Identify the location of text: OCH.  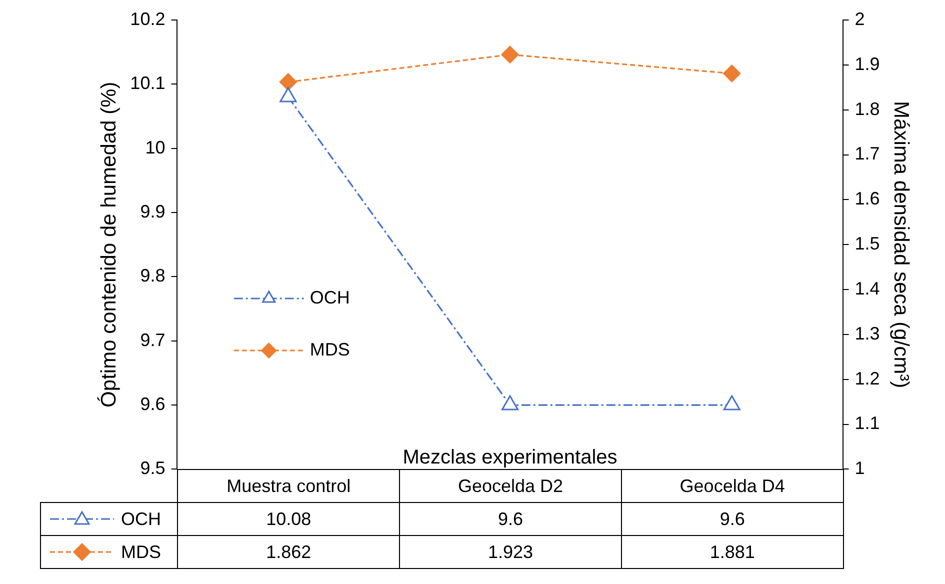
(141, 518).